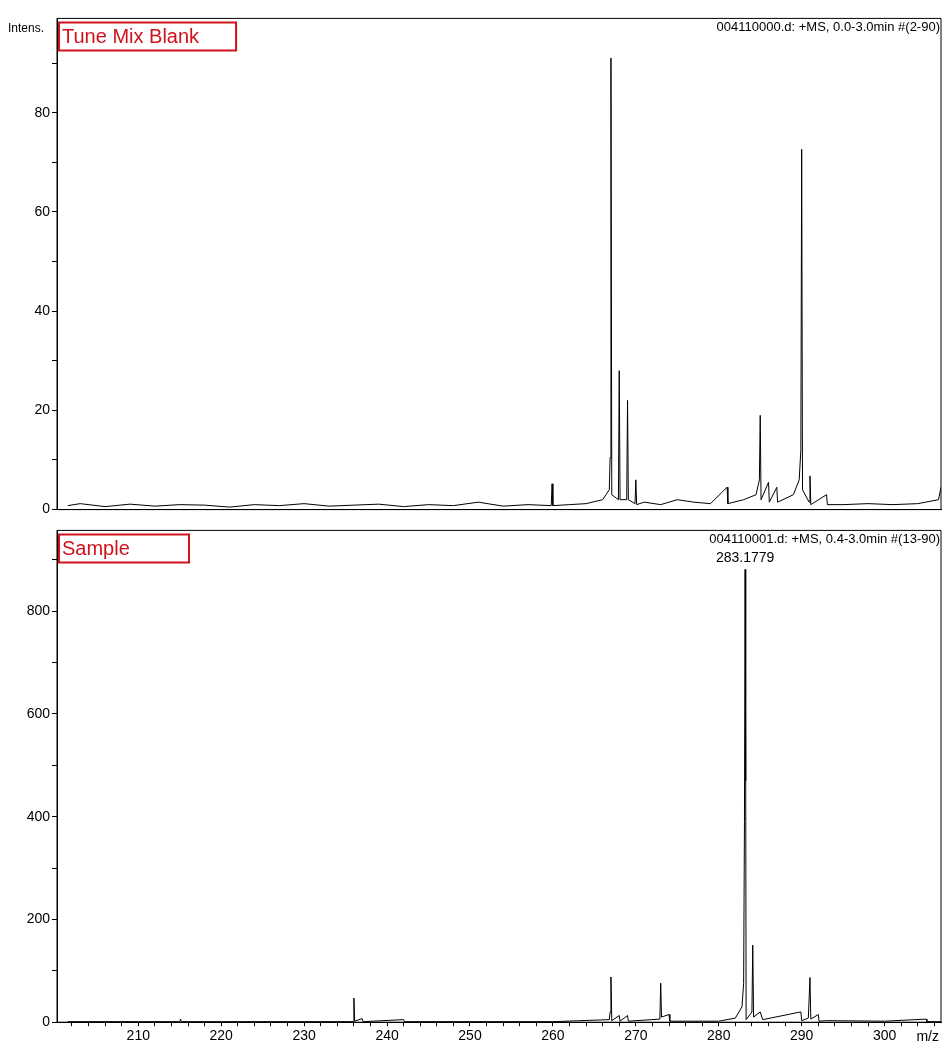 The image size is (951, 1047). I want to click on x-tick-label: 230, so click(304, 1035).